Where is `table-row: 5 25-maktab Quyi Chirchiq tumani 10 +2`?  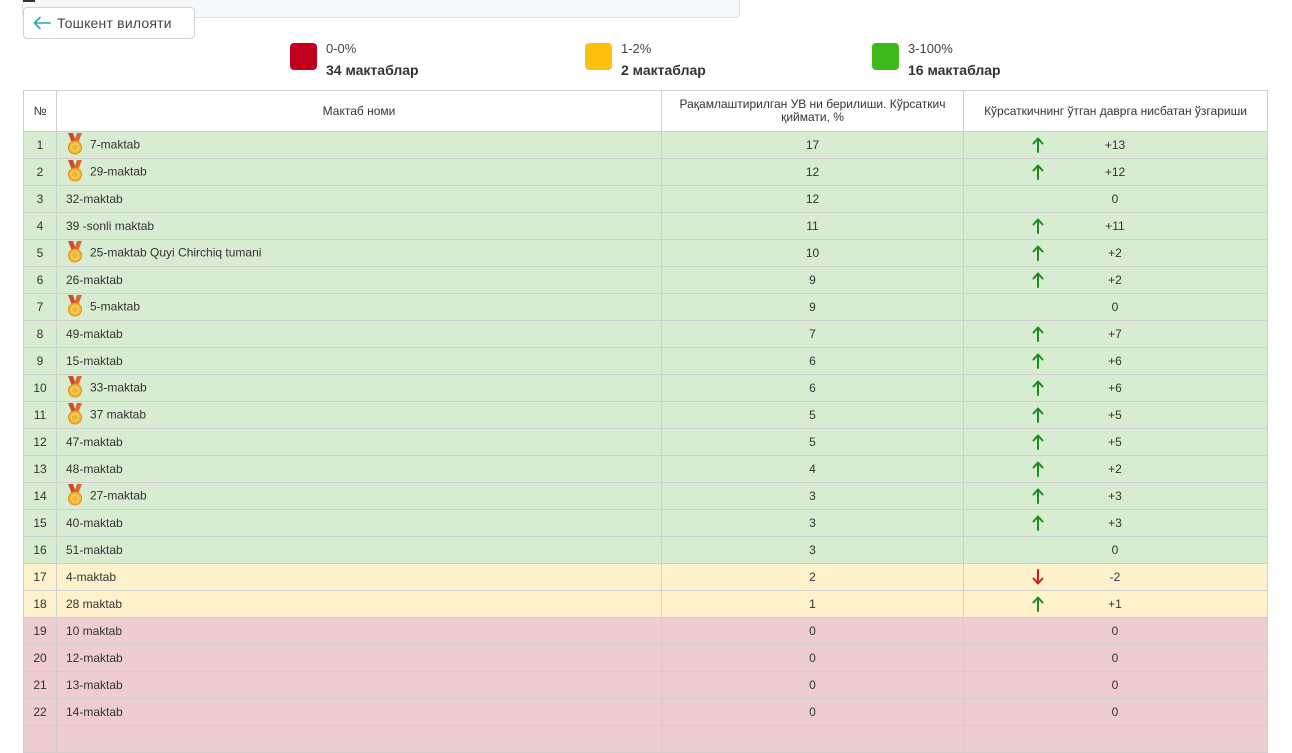
table-row: 5 25-maktab Quyi Chirchiq tumani 10 +2 is located at coordinates (645, 253).